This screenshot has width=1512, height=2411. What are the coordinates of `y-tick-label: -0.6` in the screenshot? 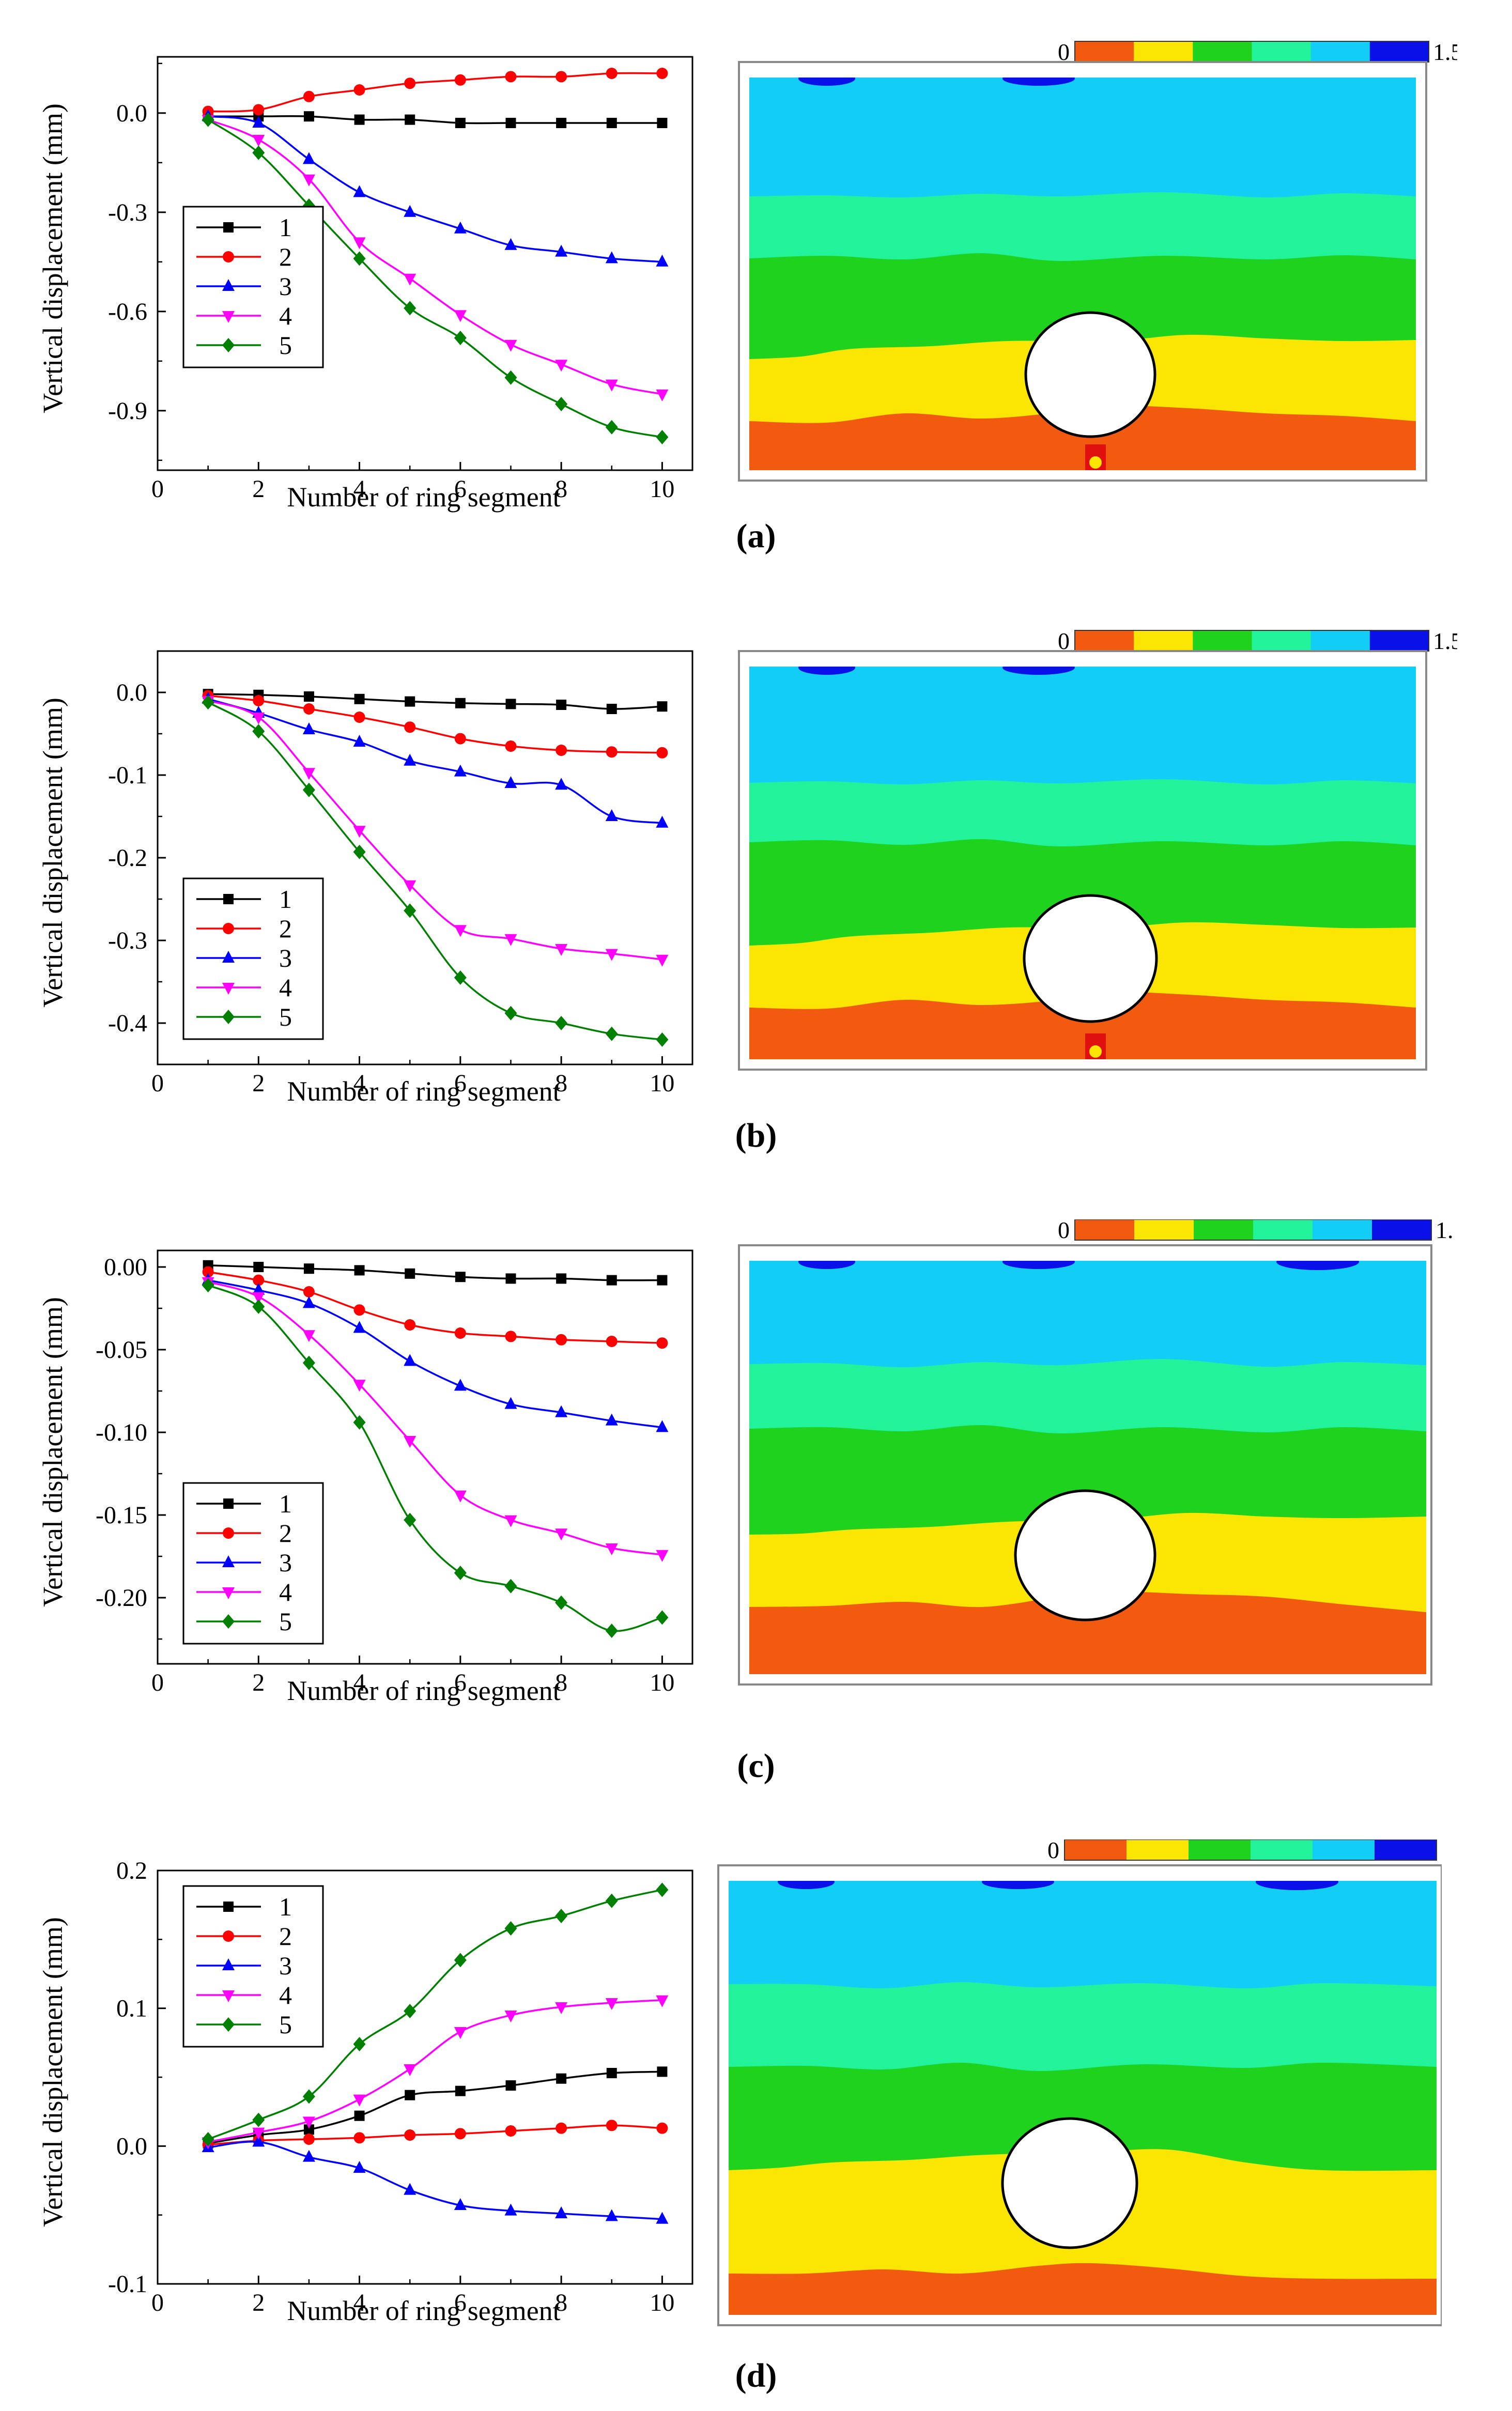 It's located at (128, 312).